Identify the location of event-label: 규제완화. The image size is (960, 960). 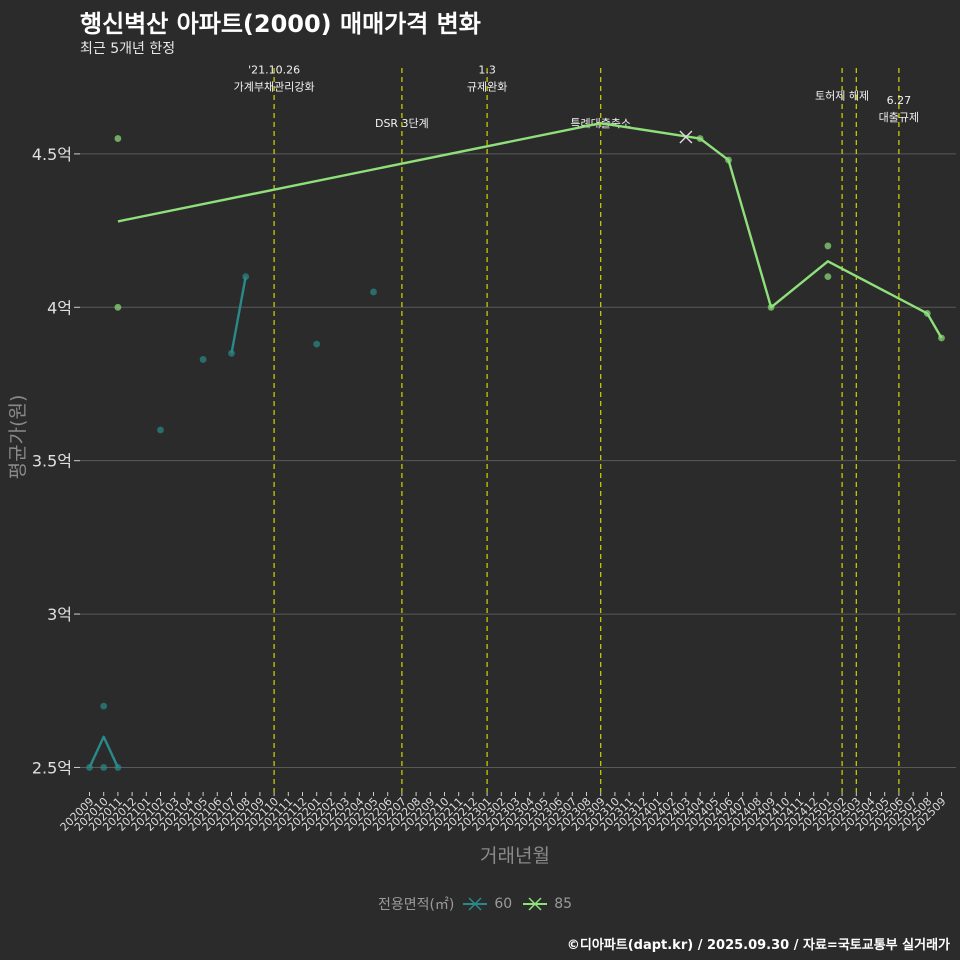
(487, 86).